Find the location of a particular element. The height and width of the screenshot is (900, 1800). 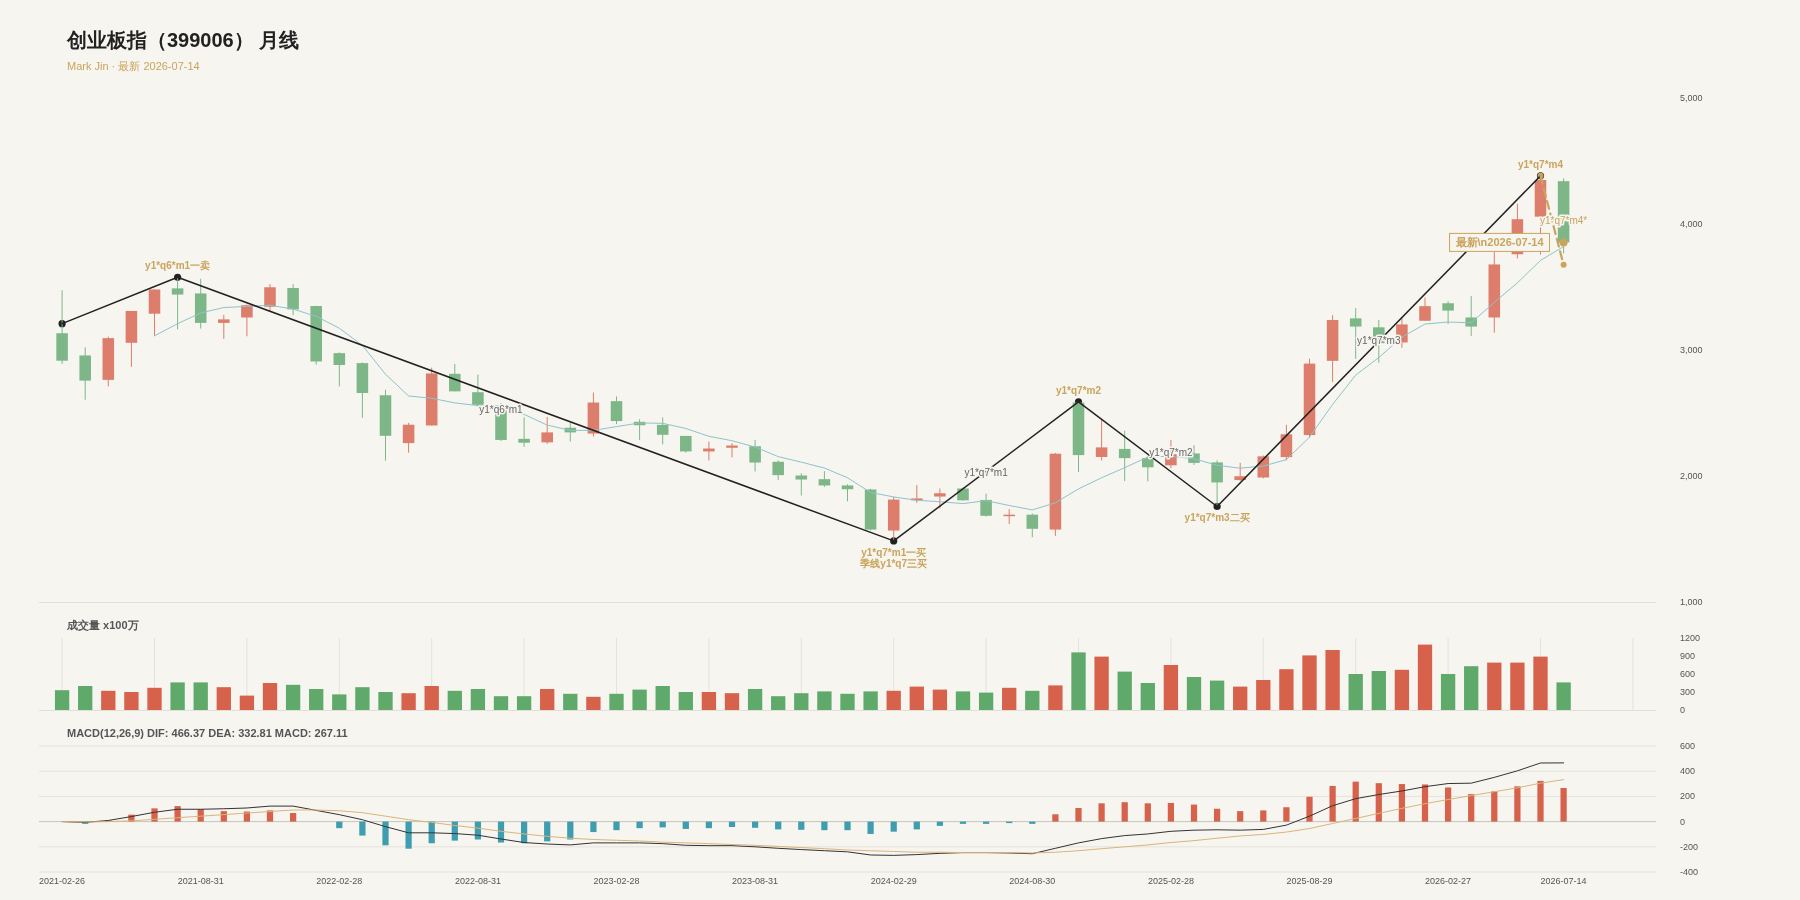

chart-title: 成交量 x100万 is located at coordinates (102, 625).